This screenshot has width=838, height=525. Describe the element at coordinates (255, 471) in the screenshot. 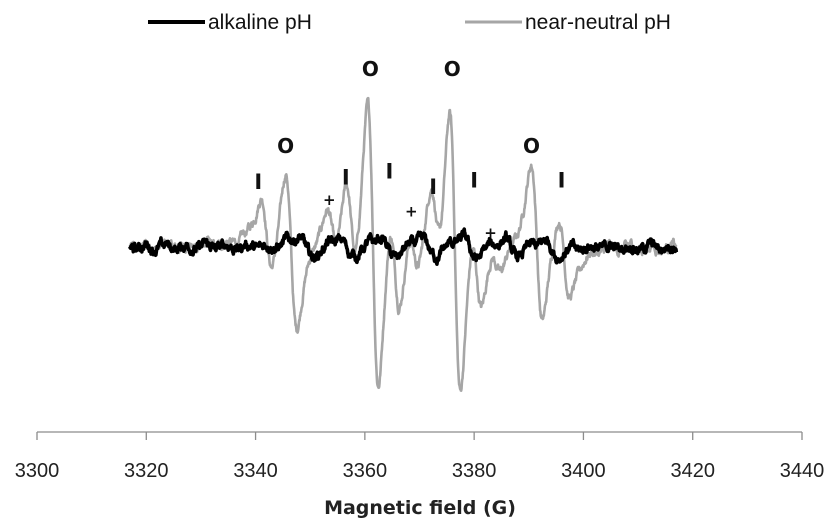

I see `x-tick-label: 3340` at that location.